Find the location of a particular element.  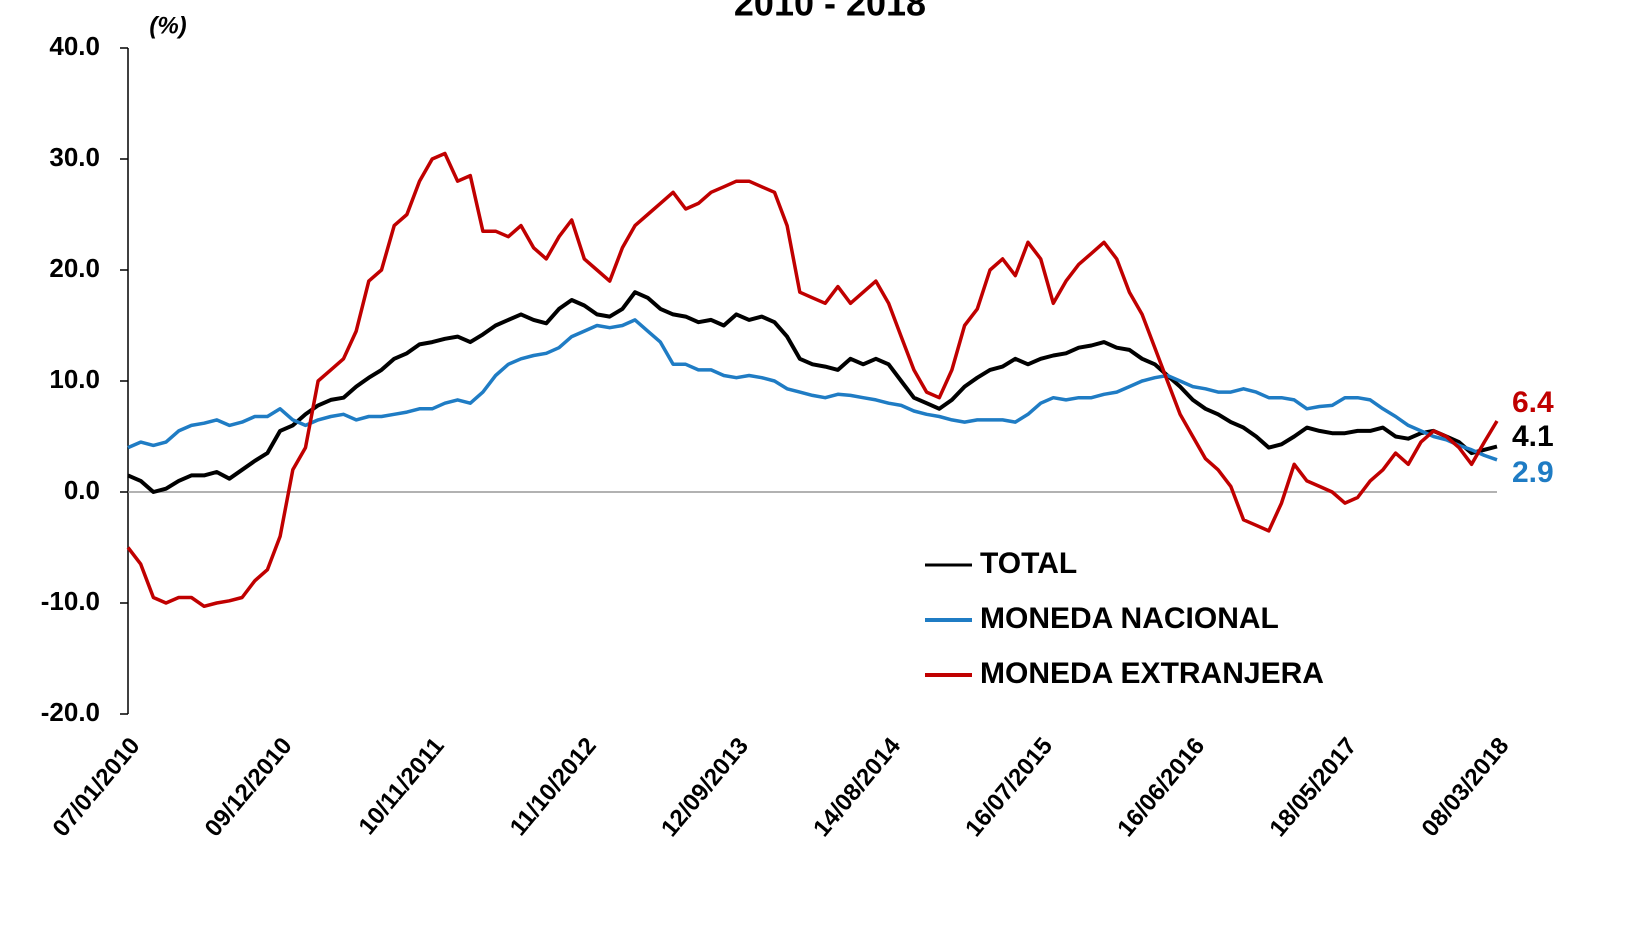

x-tick-label: 16/07/2015 is located at coordinates (1009, 787).